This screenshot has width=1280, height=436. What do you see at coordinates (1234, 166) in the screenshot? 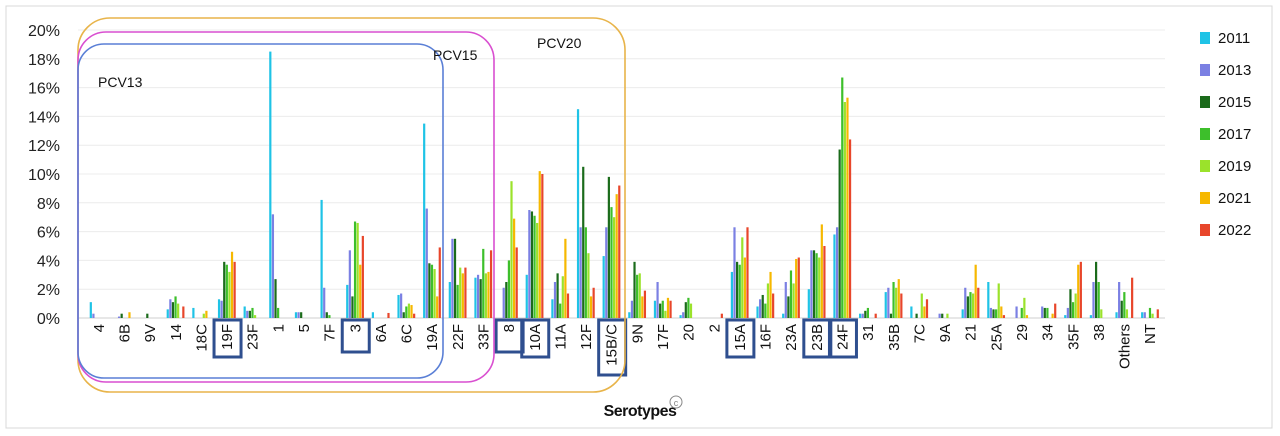
I see `legend-label: 2019` at bounding box center [1234, 166].